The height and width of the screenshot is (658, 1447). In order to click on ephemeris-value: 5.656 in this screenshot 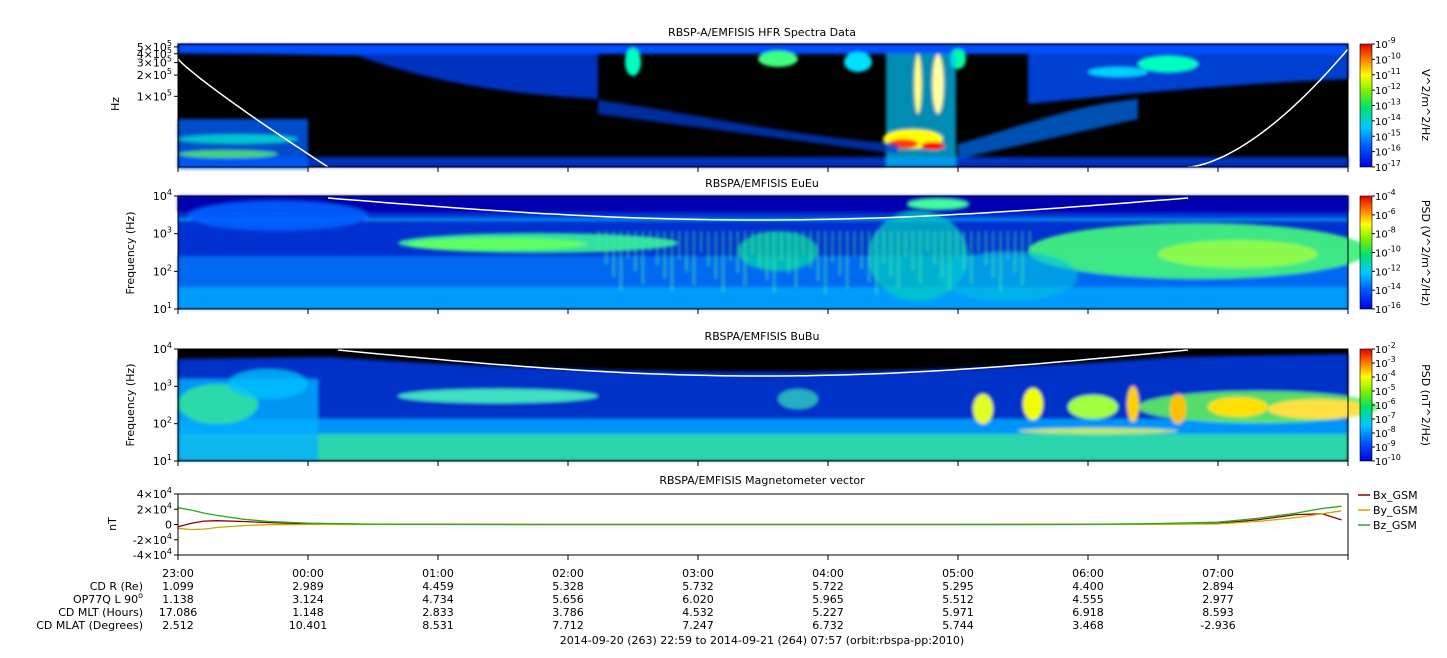, I will do `click(568, 599)`.